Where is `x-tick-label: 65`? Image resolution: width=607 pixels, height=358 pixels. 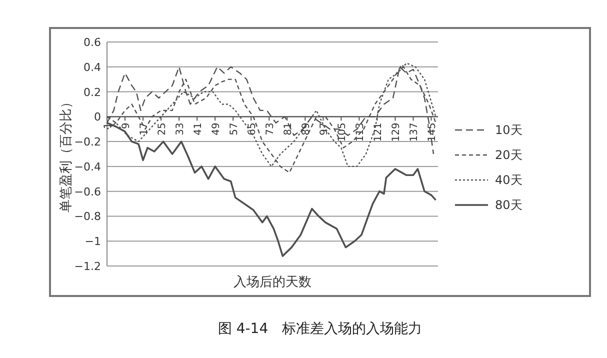
x-tick-label: 65 is located at coordinates (252, 129).